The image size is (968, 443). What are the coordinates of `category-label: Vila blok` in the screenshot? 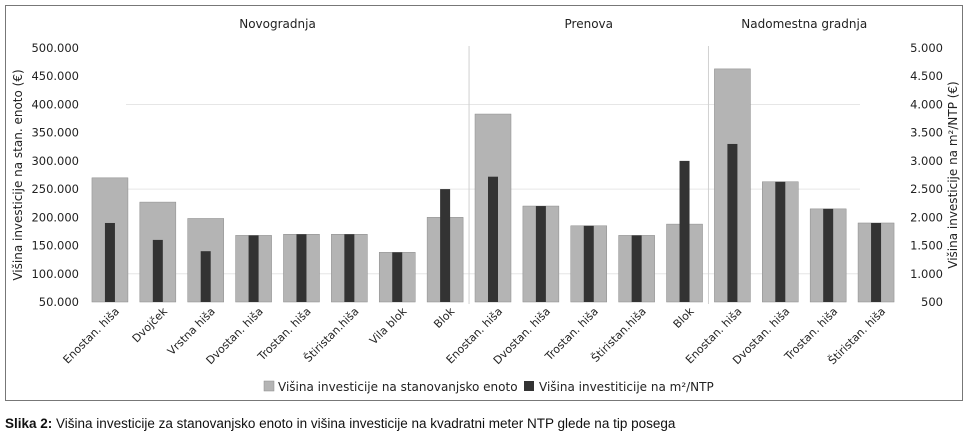 It's located at (388, 325).